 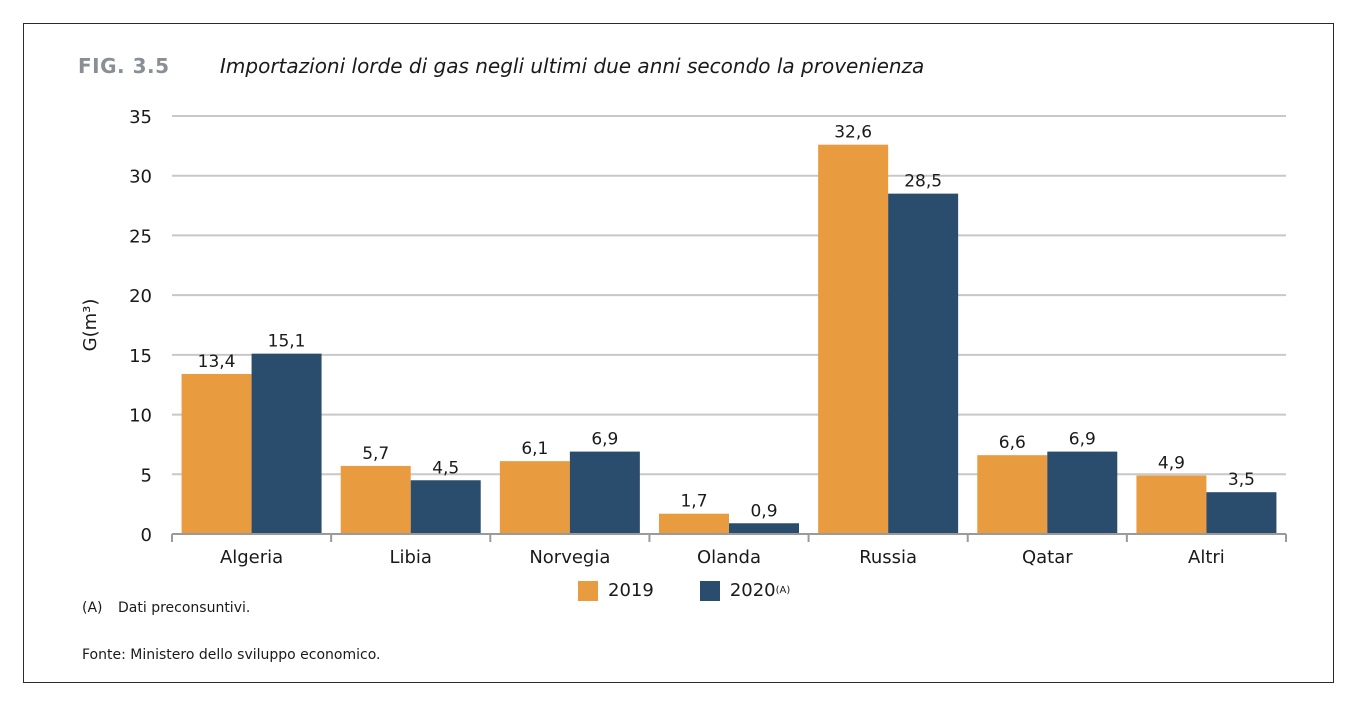 I want to click on data-label: 32,6, so click(x=853, y=133).